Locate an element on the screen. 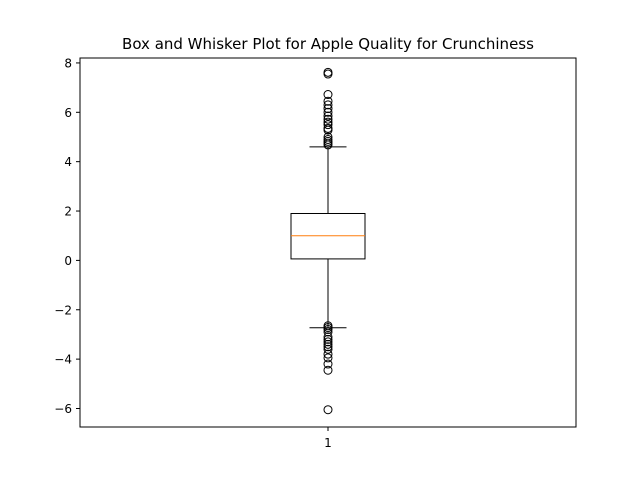  y-axis: −6 −4 −2 0 2 4 6 8 is located at coordinates (67, 236).